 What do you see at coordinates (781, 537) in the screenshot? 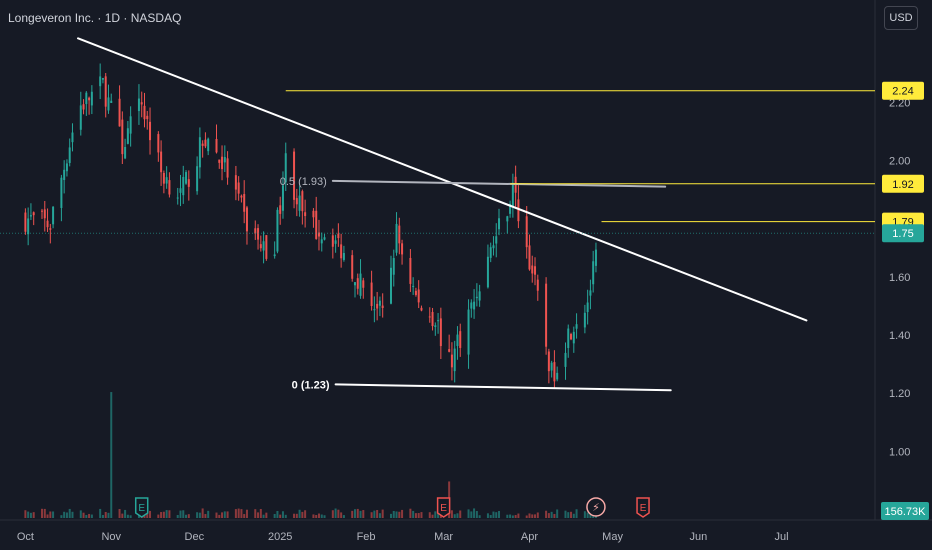
I see `x-tick-label: Jul` at bounding box center [781, 537].